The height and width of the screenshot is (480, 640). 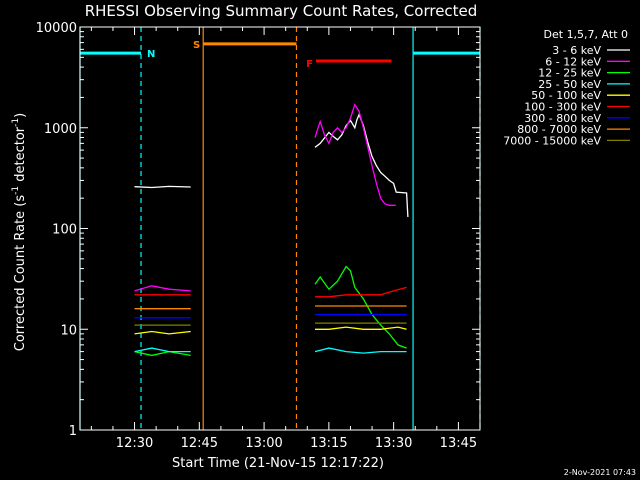 I want to click on legend-label-3: 12 - 25 keV, so click(x=569, y=73).